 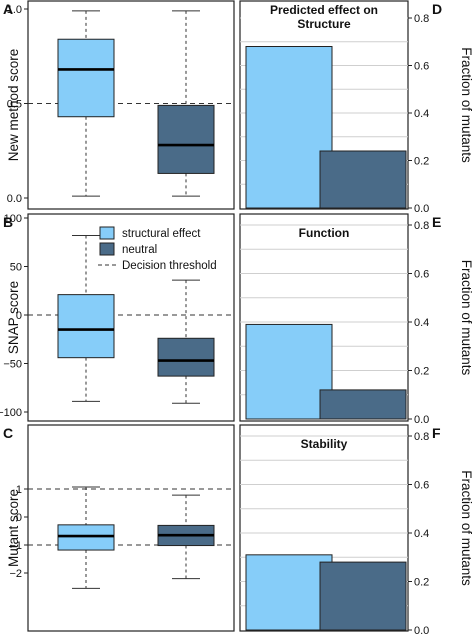 I want to click on panel-letter-A: A, so click(x=8, y=9).